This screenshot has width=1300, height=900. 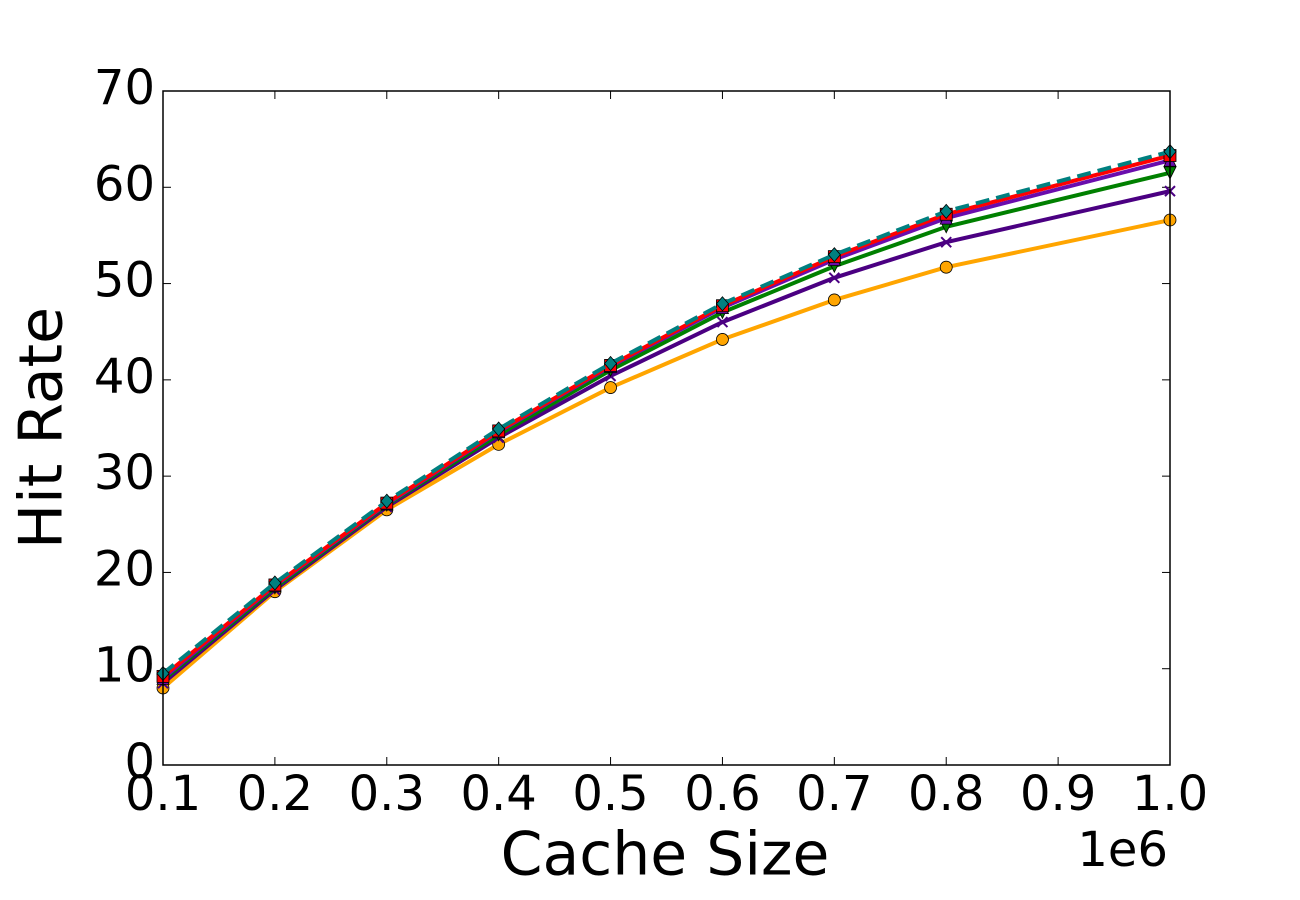 I want to click on y-tick-label: 60, so click(x=124, y=184).